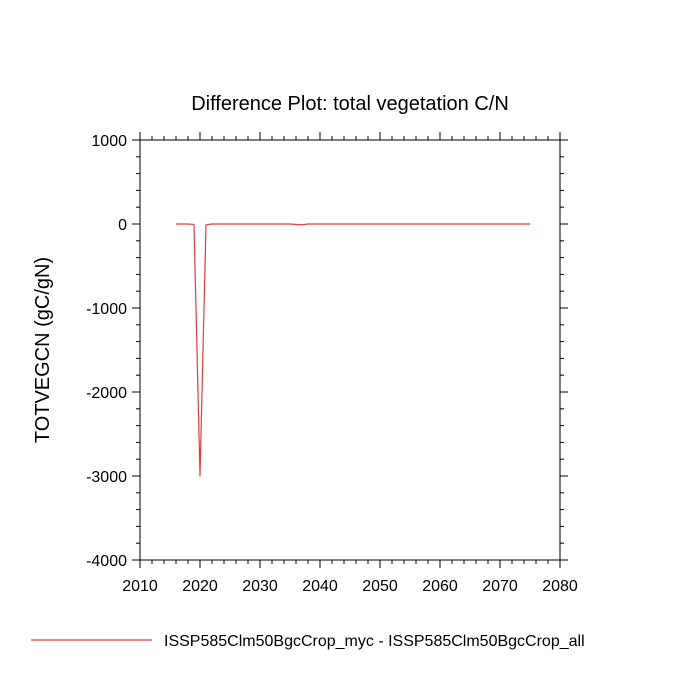  I want to click on x-tick-label: 2020, so click(200, 586).